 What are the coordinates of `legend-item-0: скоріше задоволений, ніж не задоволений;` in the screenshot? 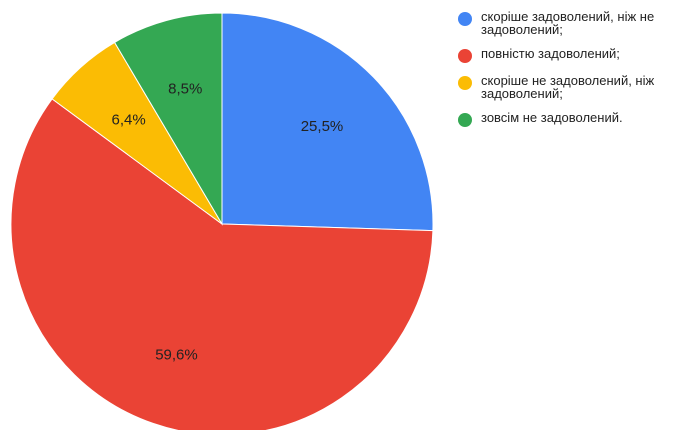 It's located at (573, 23).